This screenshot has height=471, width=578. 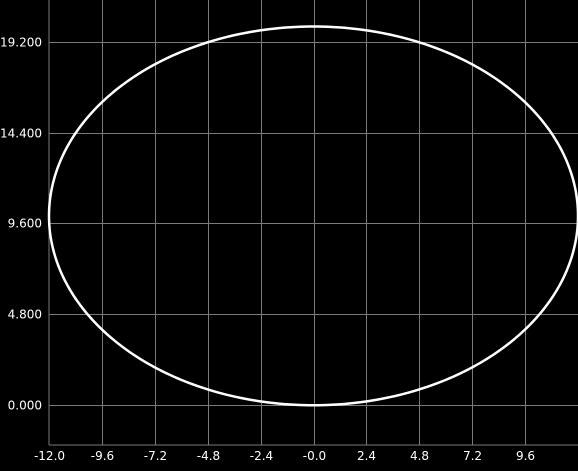 I want to click on x-tick-label: -0.0, so click(x=314, y=456).